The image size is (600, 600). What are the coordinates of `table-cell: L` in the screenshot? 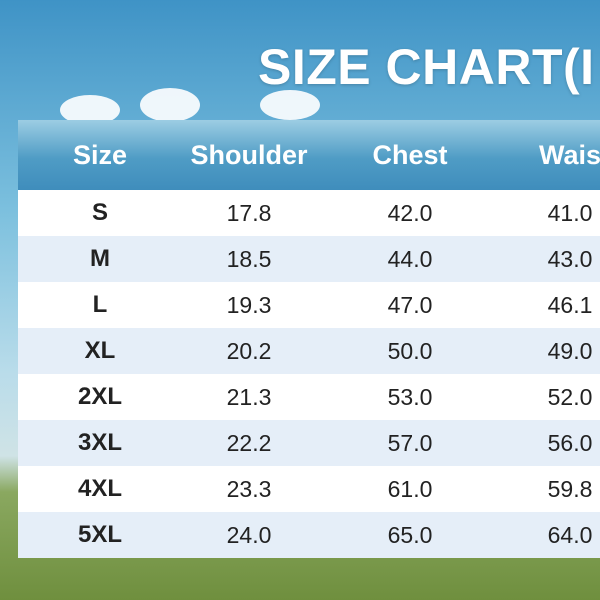 It's located at (100, 304).